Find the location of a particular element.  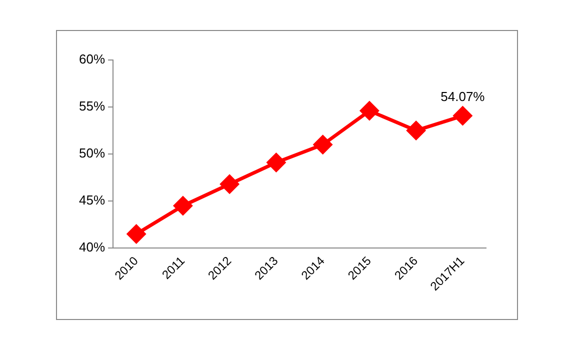

y-tick-label: 60% is located at coordinates (92, 59).